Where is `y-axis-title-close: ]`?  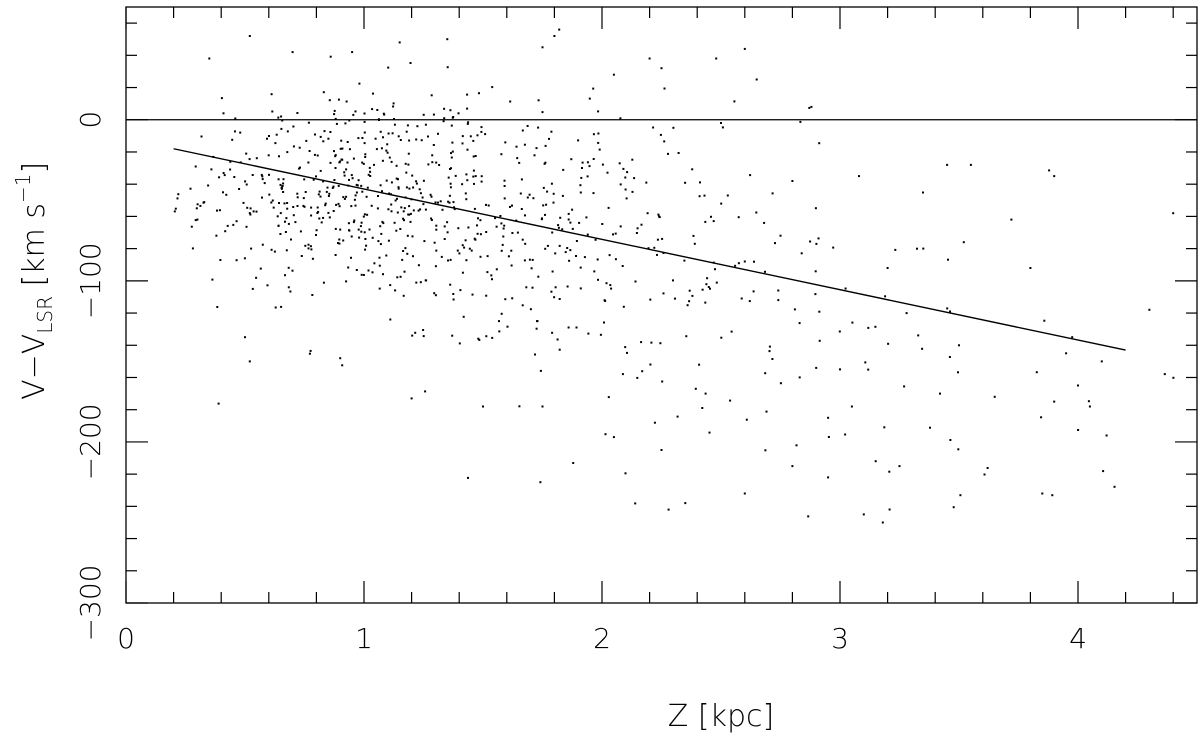 y-axis-title-close: ] is located at coordinates (34, 168).